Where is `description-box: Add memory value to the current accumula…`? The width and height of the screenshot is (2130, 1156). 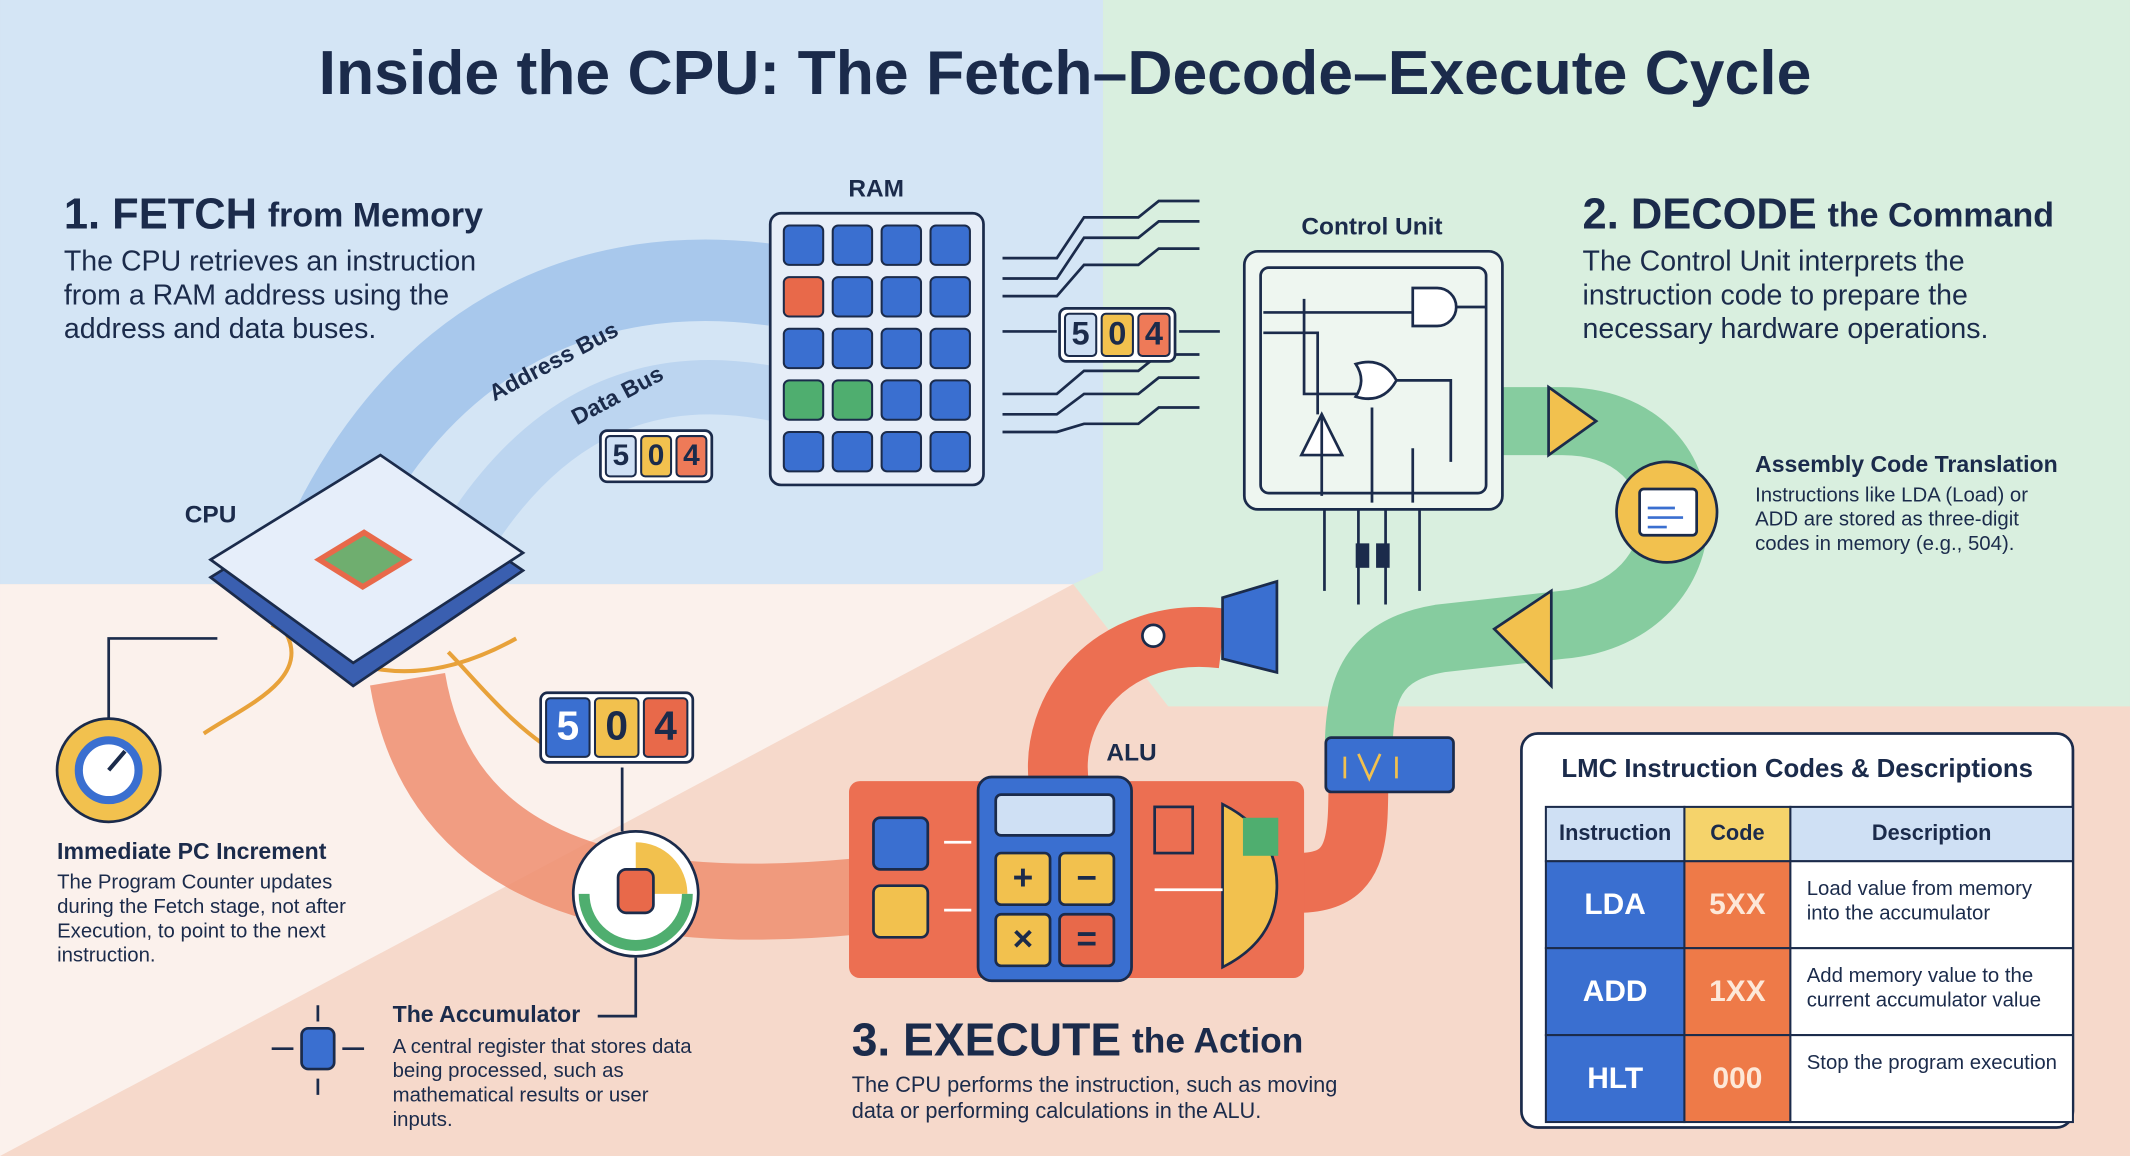 description-box: Add memory value to the current accumula… is located at coordinates (1924, 988).